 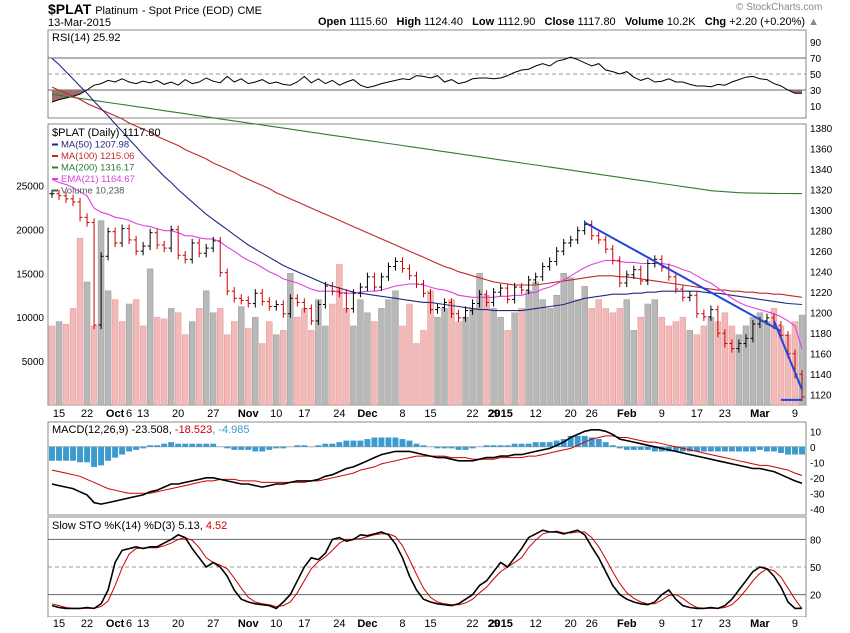 I want to click on x-axis-label: 26, so click(x=592, y=624).